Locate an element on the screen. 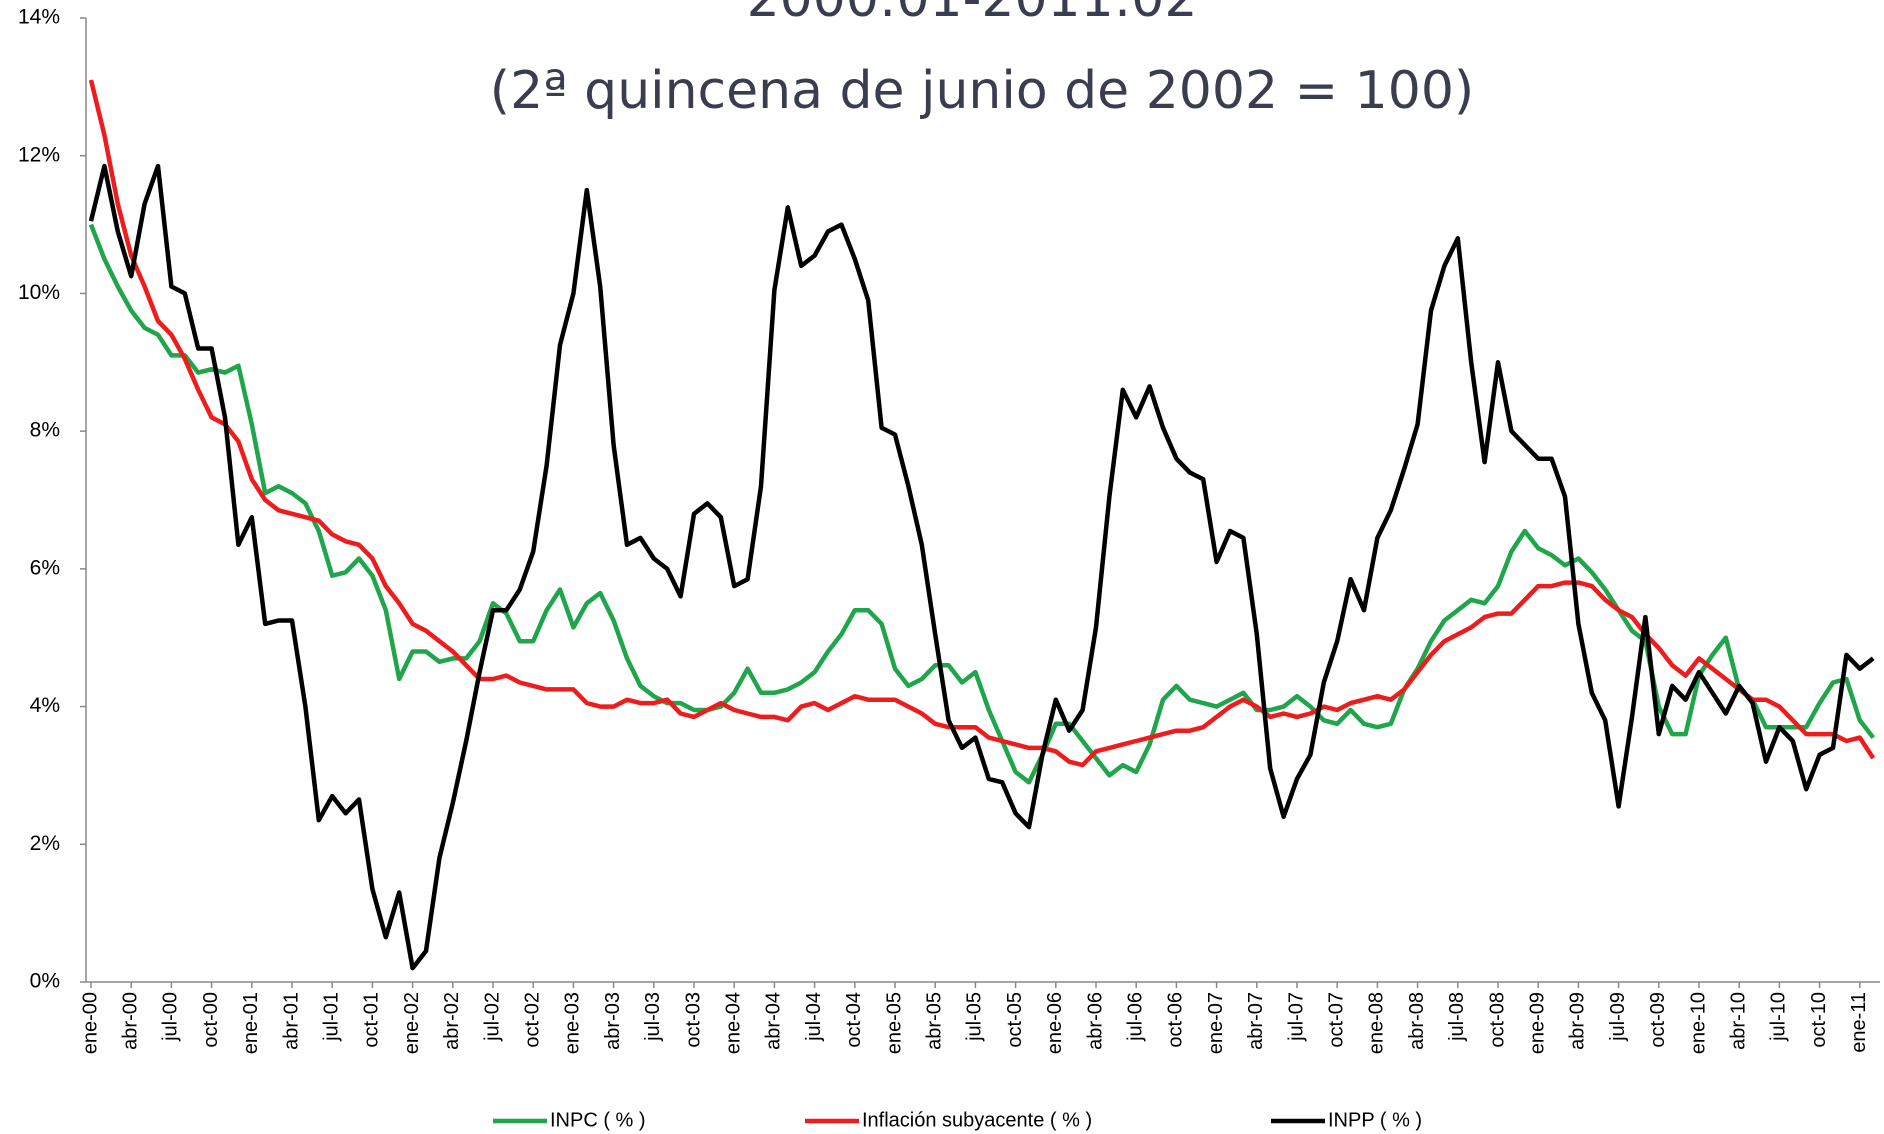  x-tick-label: oct-10 is located at coordinates (1819, 1020).